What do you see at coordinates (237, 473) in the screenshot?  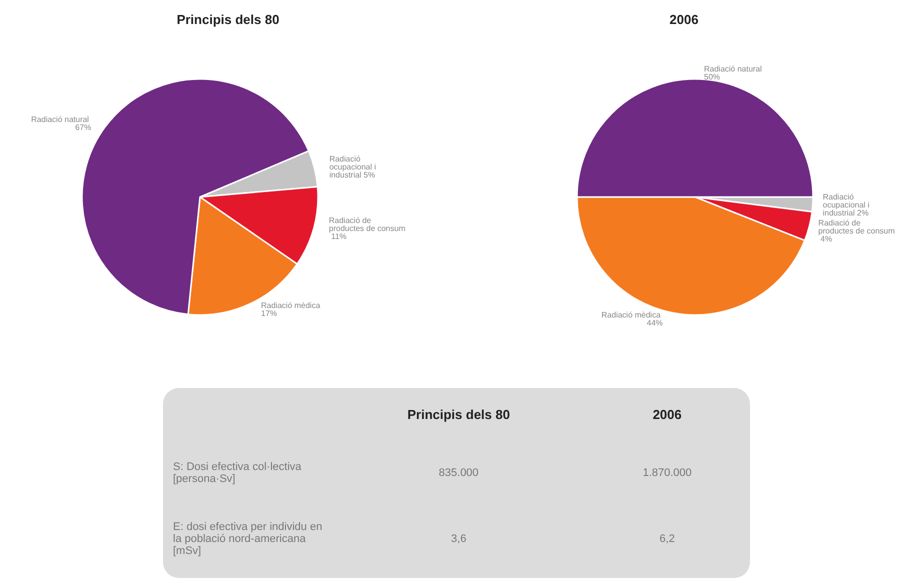 I see `category-label: S: Dosi efectiva col·lectiva [persona·Sv]` at bounding box center [237, 473].